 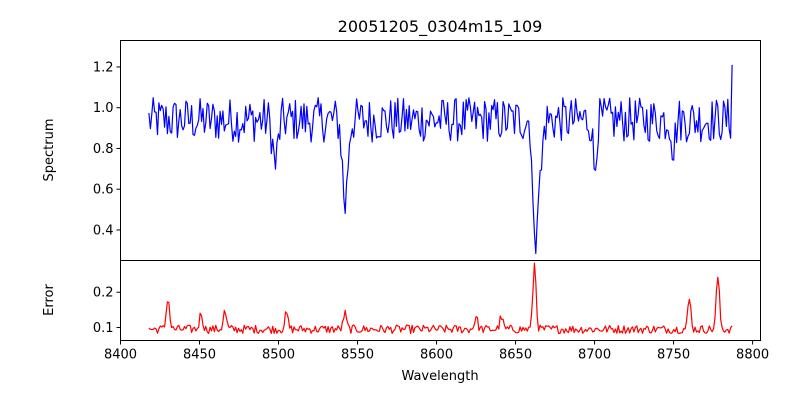 What do you see at coordinates (103, 190) in the screenshot?
I see `spectrum-y-tick-label: 0.6` at bounding box center [103, 190].